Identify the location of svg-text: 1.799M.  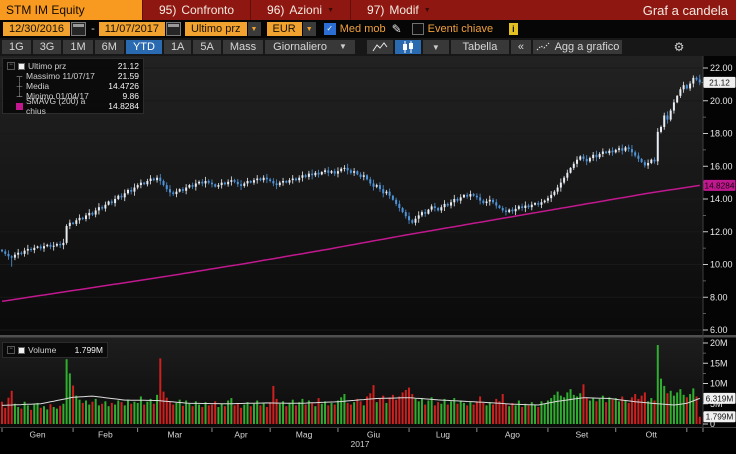
(720, 417).